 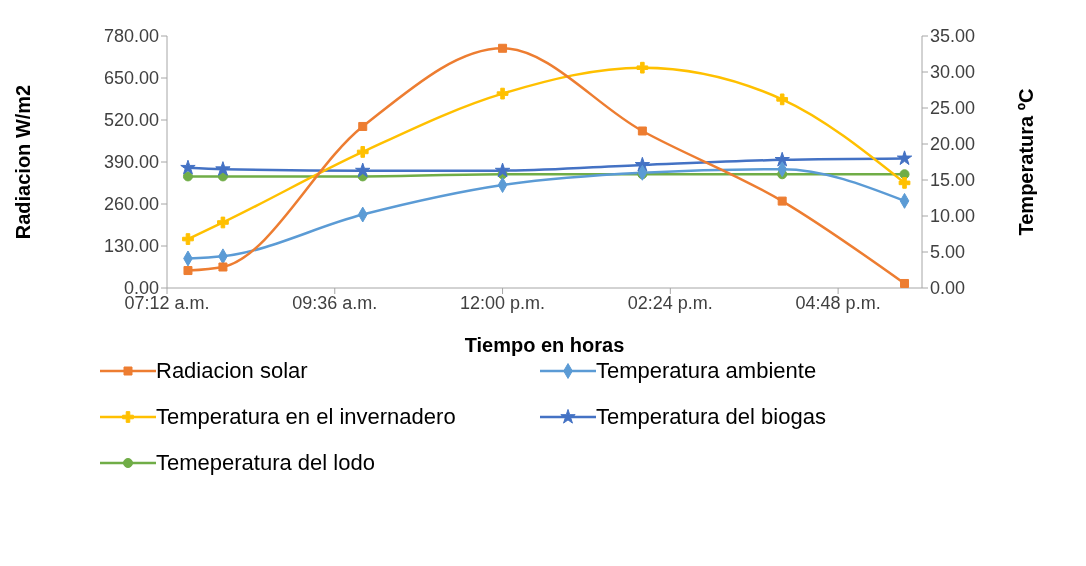 What do you see at coordinates (953, 216) in the screenshot?
I see `y2-tick-label: 10.00` at bounding box center [953, 216].